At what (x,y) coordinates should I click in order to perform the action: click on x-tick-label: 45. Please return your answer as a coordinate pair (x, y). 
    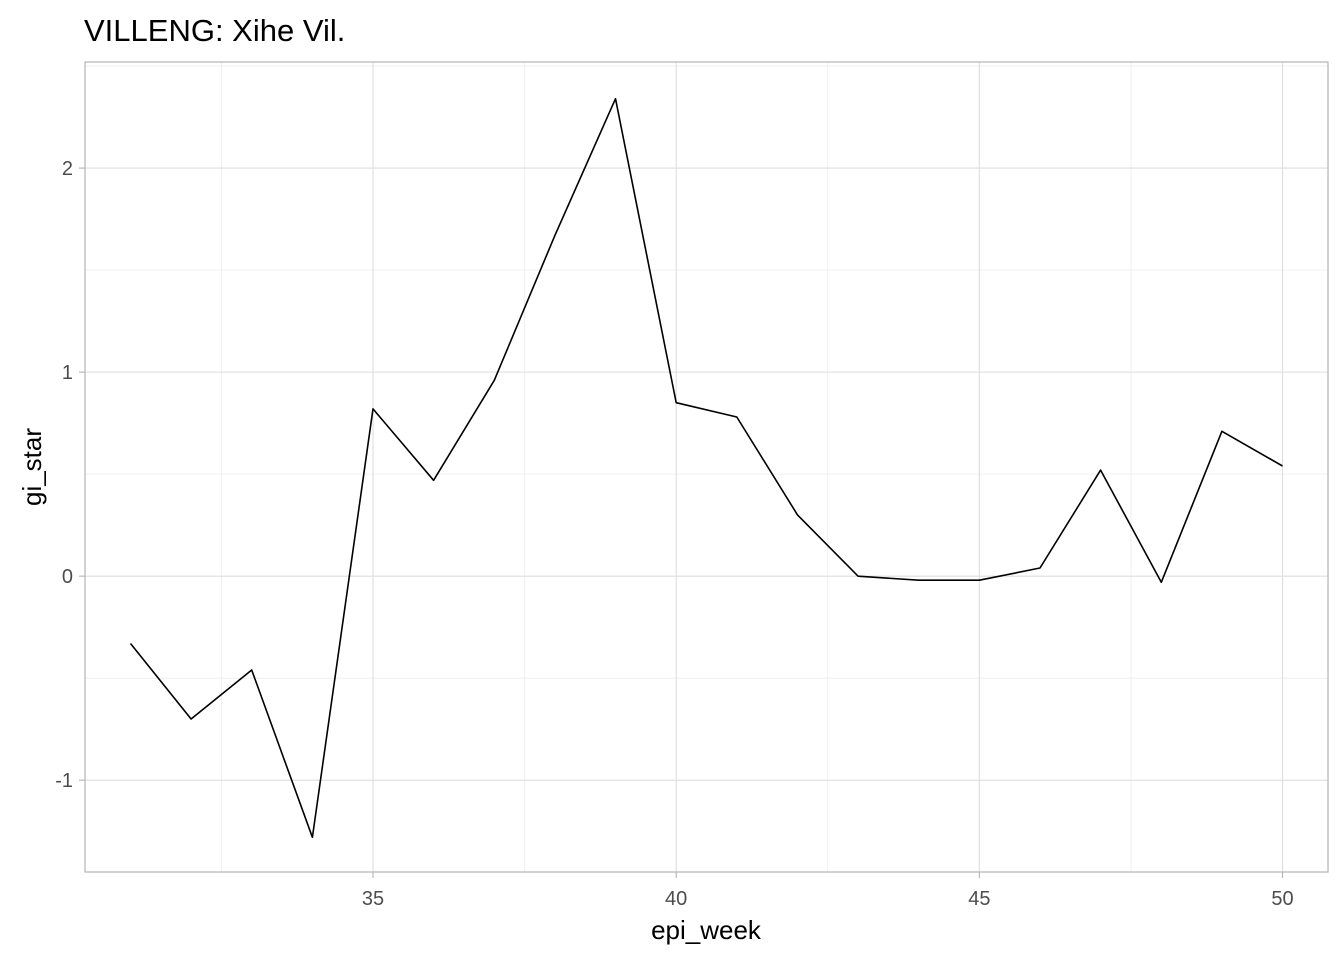
    Looking at the image, I should click on (979, 899).